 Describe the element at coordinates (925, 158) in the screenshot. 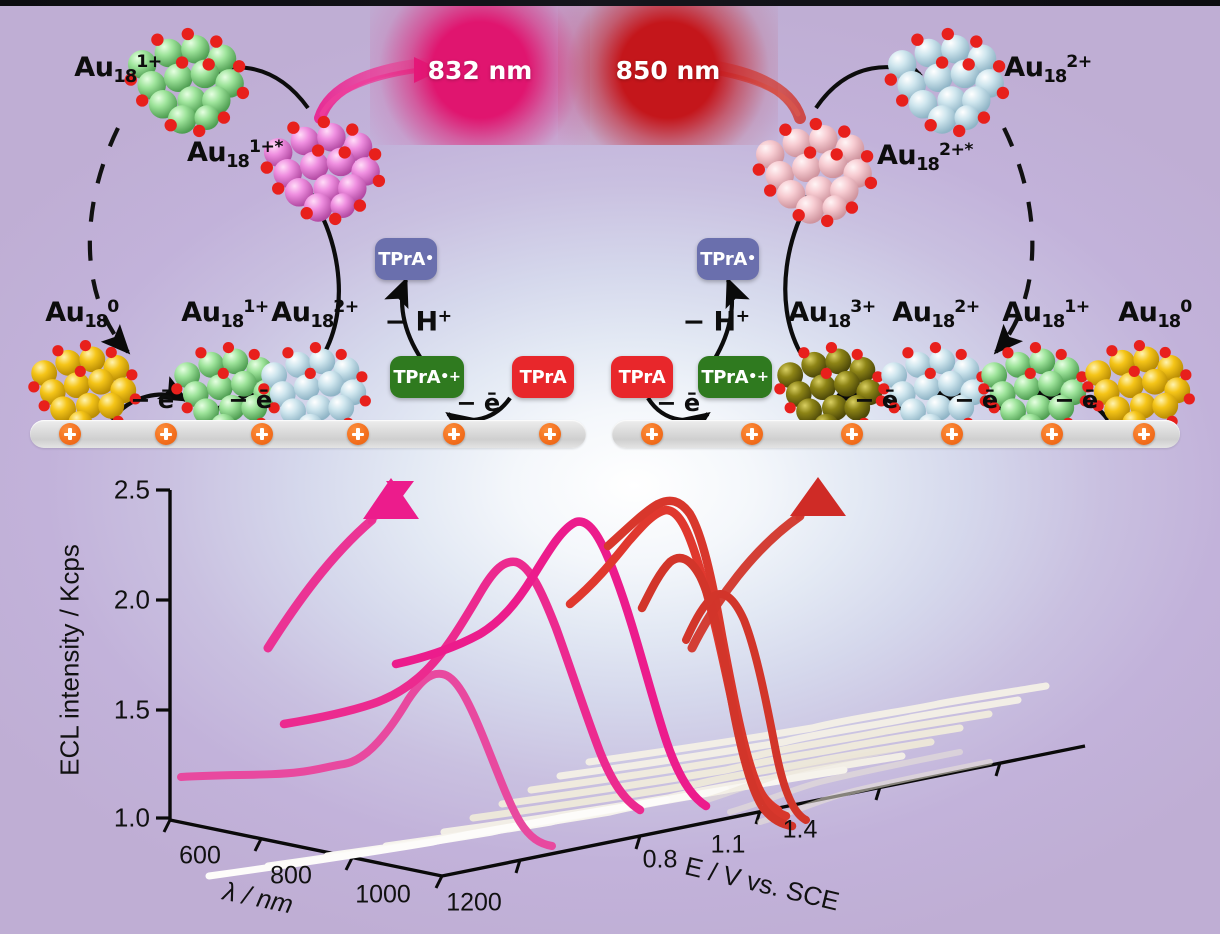

I see `label-au18-2plus-excited-right: Au182+*` at that location.